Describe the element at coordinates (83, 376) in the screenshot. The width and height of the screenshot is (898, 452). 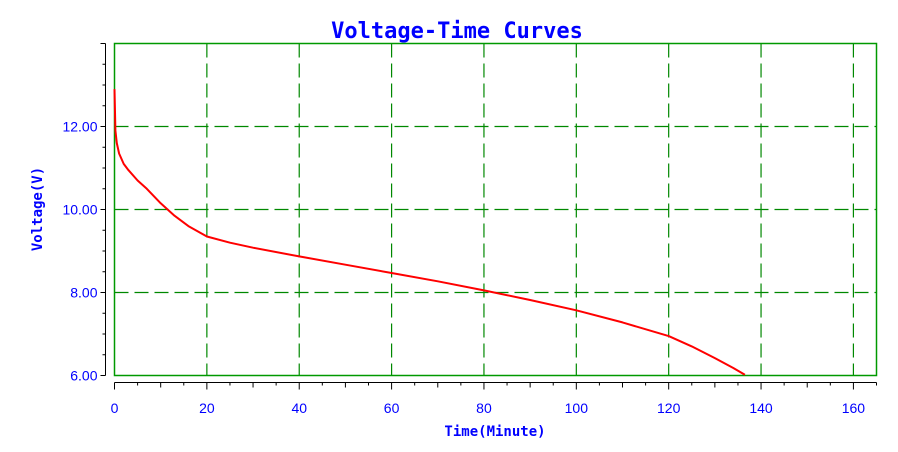
I see `y-tick-label: 6.00` at that location.